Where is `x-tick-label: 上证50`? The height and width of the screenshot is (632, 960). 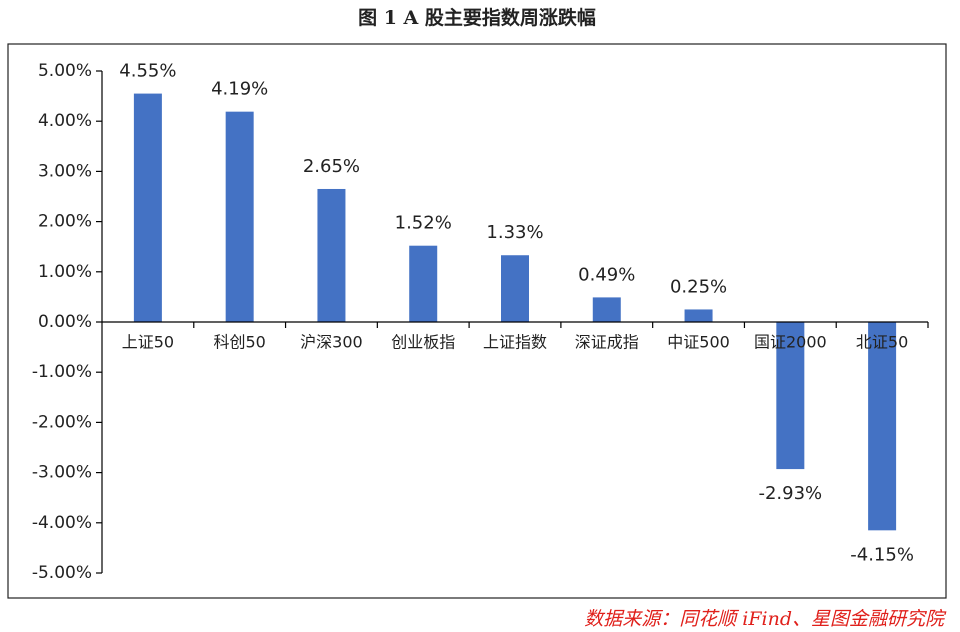 x-tick-label: 上证50 is located at coordinates (148, 342).